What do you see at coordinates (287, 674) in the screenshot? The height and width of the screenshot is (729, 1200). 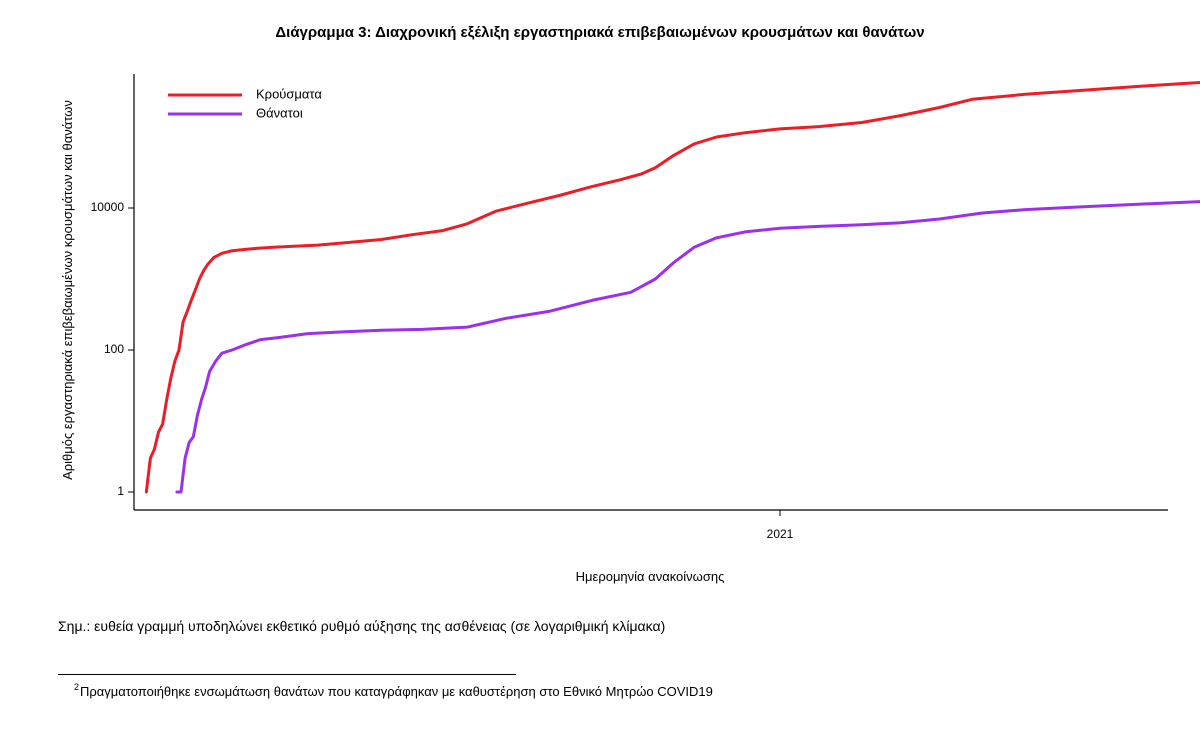 I see `footnote-divider` at bounding box center [287, 674].